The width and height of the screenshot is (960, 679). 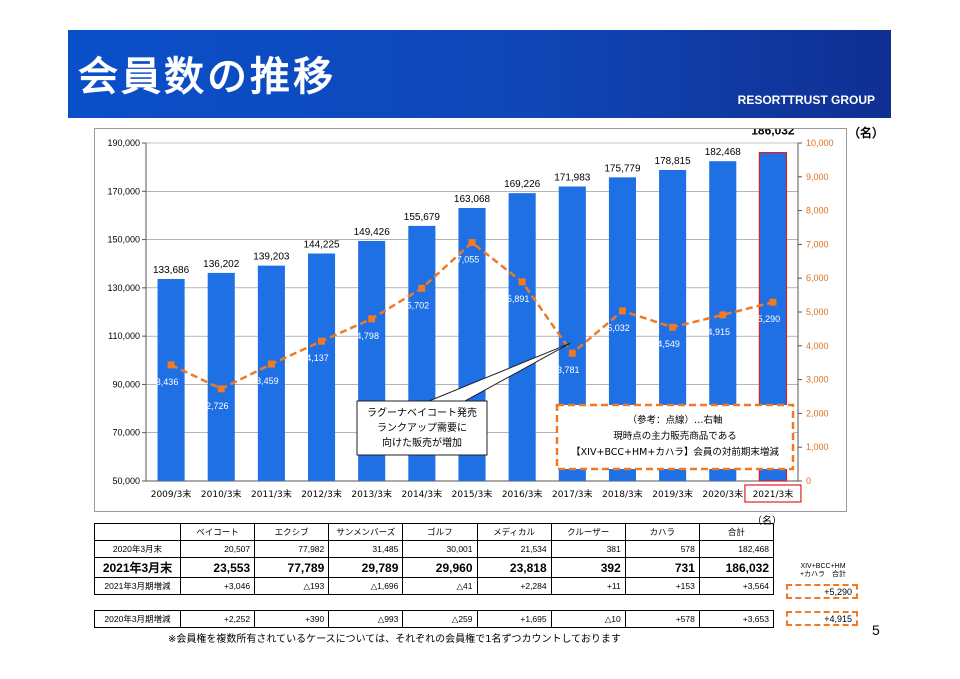 What do you see at coordinates (499, 372) in the screenshot?
I see `callout-pointer` at bounding box center [499, 372].